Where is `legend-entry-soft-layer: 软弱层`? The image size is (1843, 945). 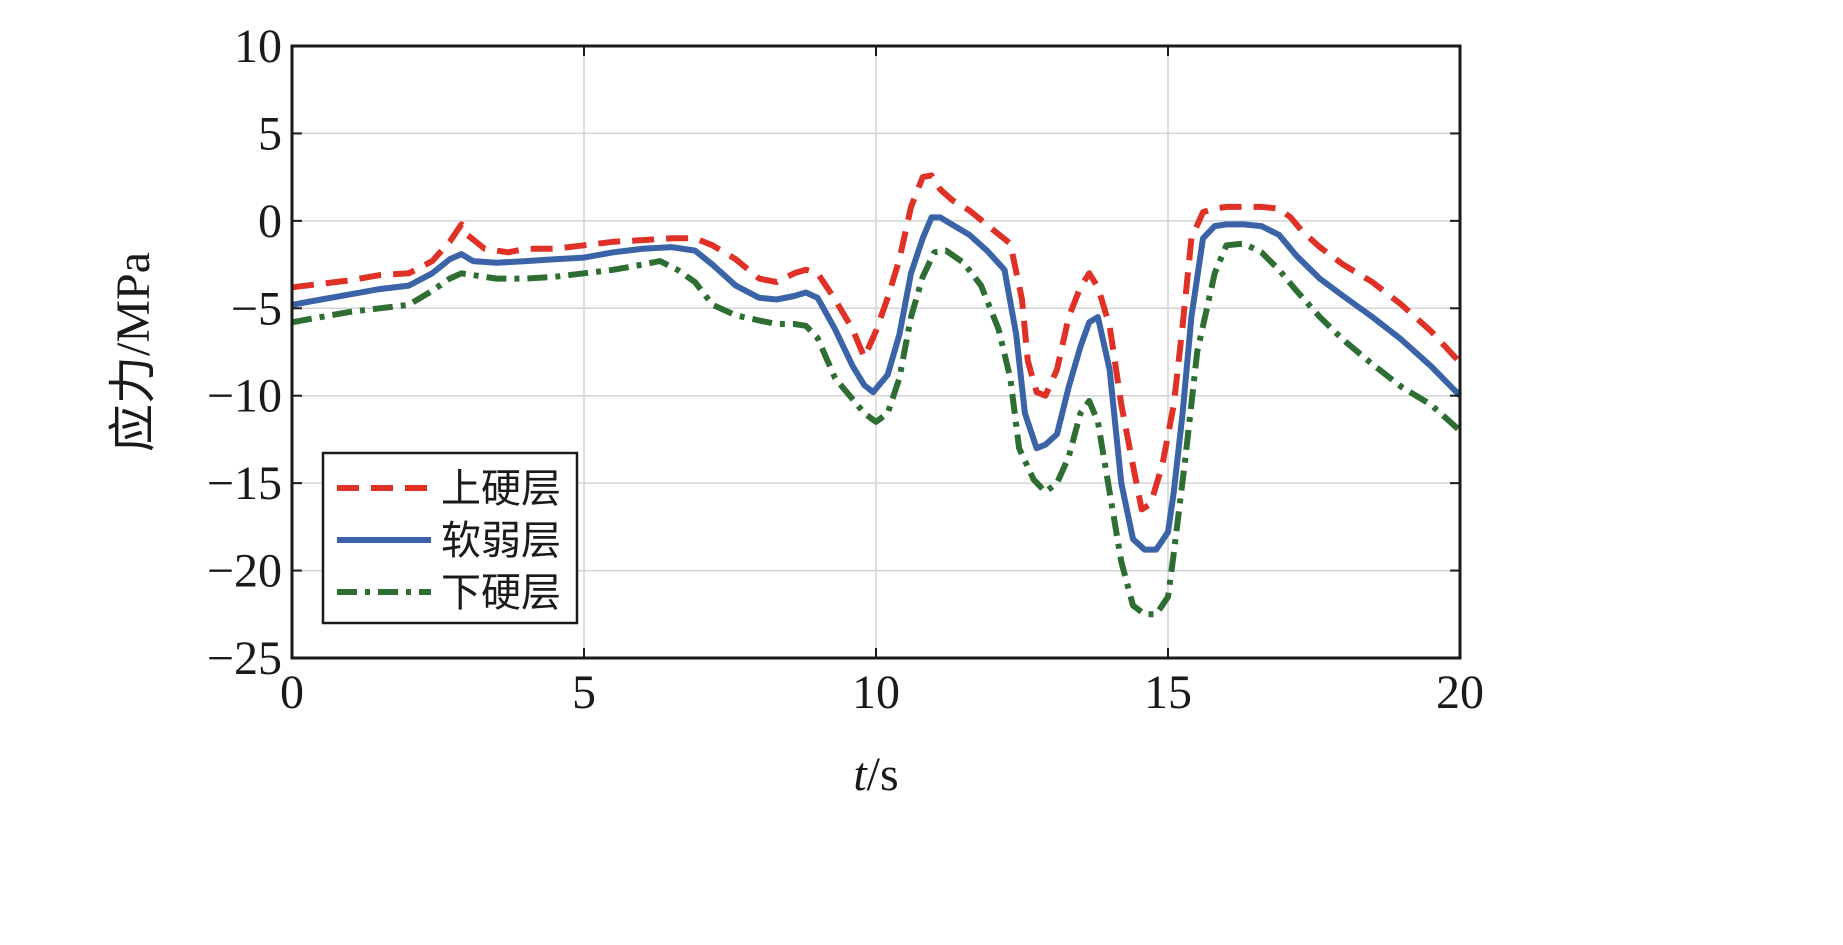
legend-entry-soft-layer: 软弱层 is located at coordinates (449, 541).